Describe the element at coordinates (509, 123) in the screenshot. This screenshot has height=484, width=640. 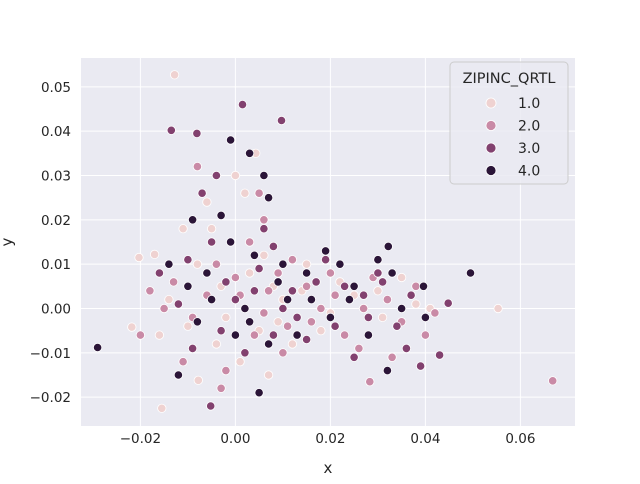
I see `legend-box` at that location.